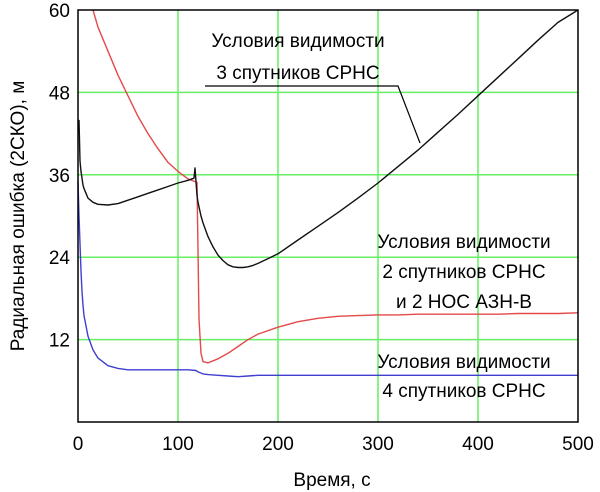 The width and height of the screenshot is (600, 492). What do you see at coordinates (178, 444) in the screenshot?
I see `x-tick-label: 100` at bounding box center [178, 444].